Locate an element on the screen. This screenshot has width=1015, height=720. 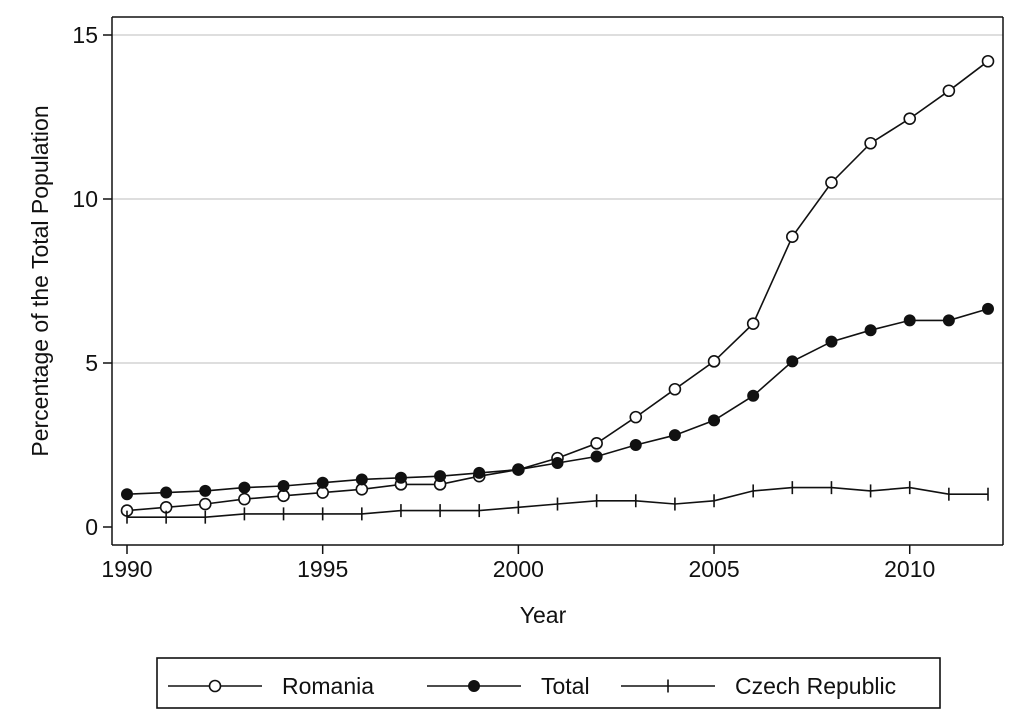
x-tick-label: 1990 is located at coordinates (126, 569).